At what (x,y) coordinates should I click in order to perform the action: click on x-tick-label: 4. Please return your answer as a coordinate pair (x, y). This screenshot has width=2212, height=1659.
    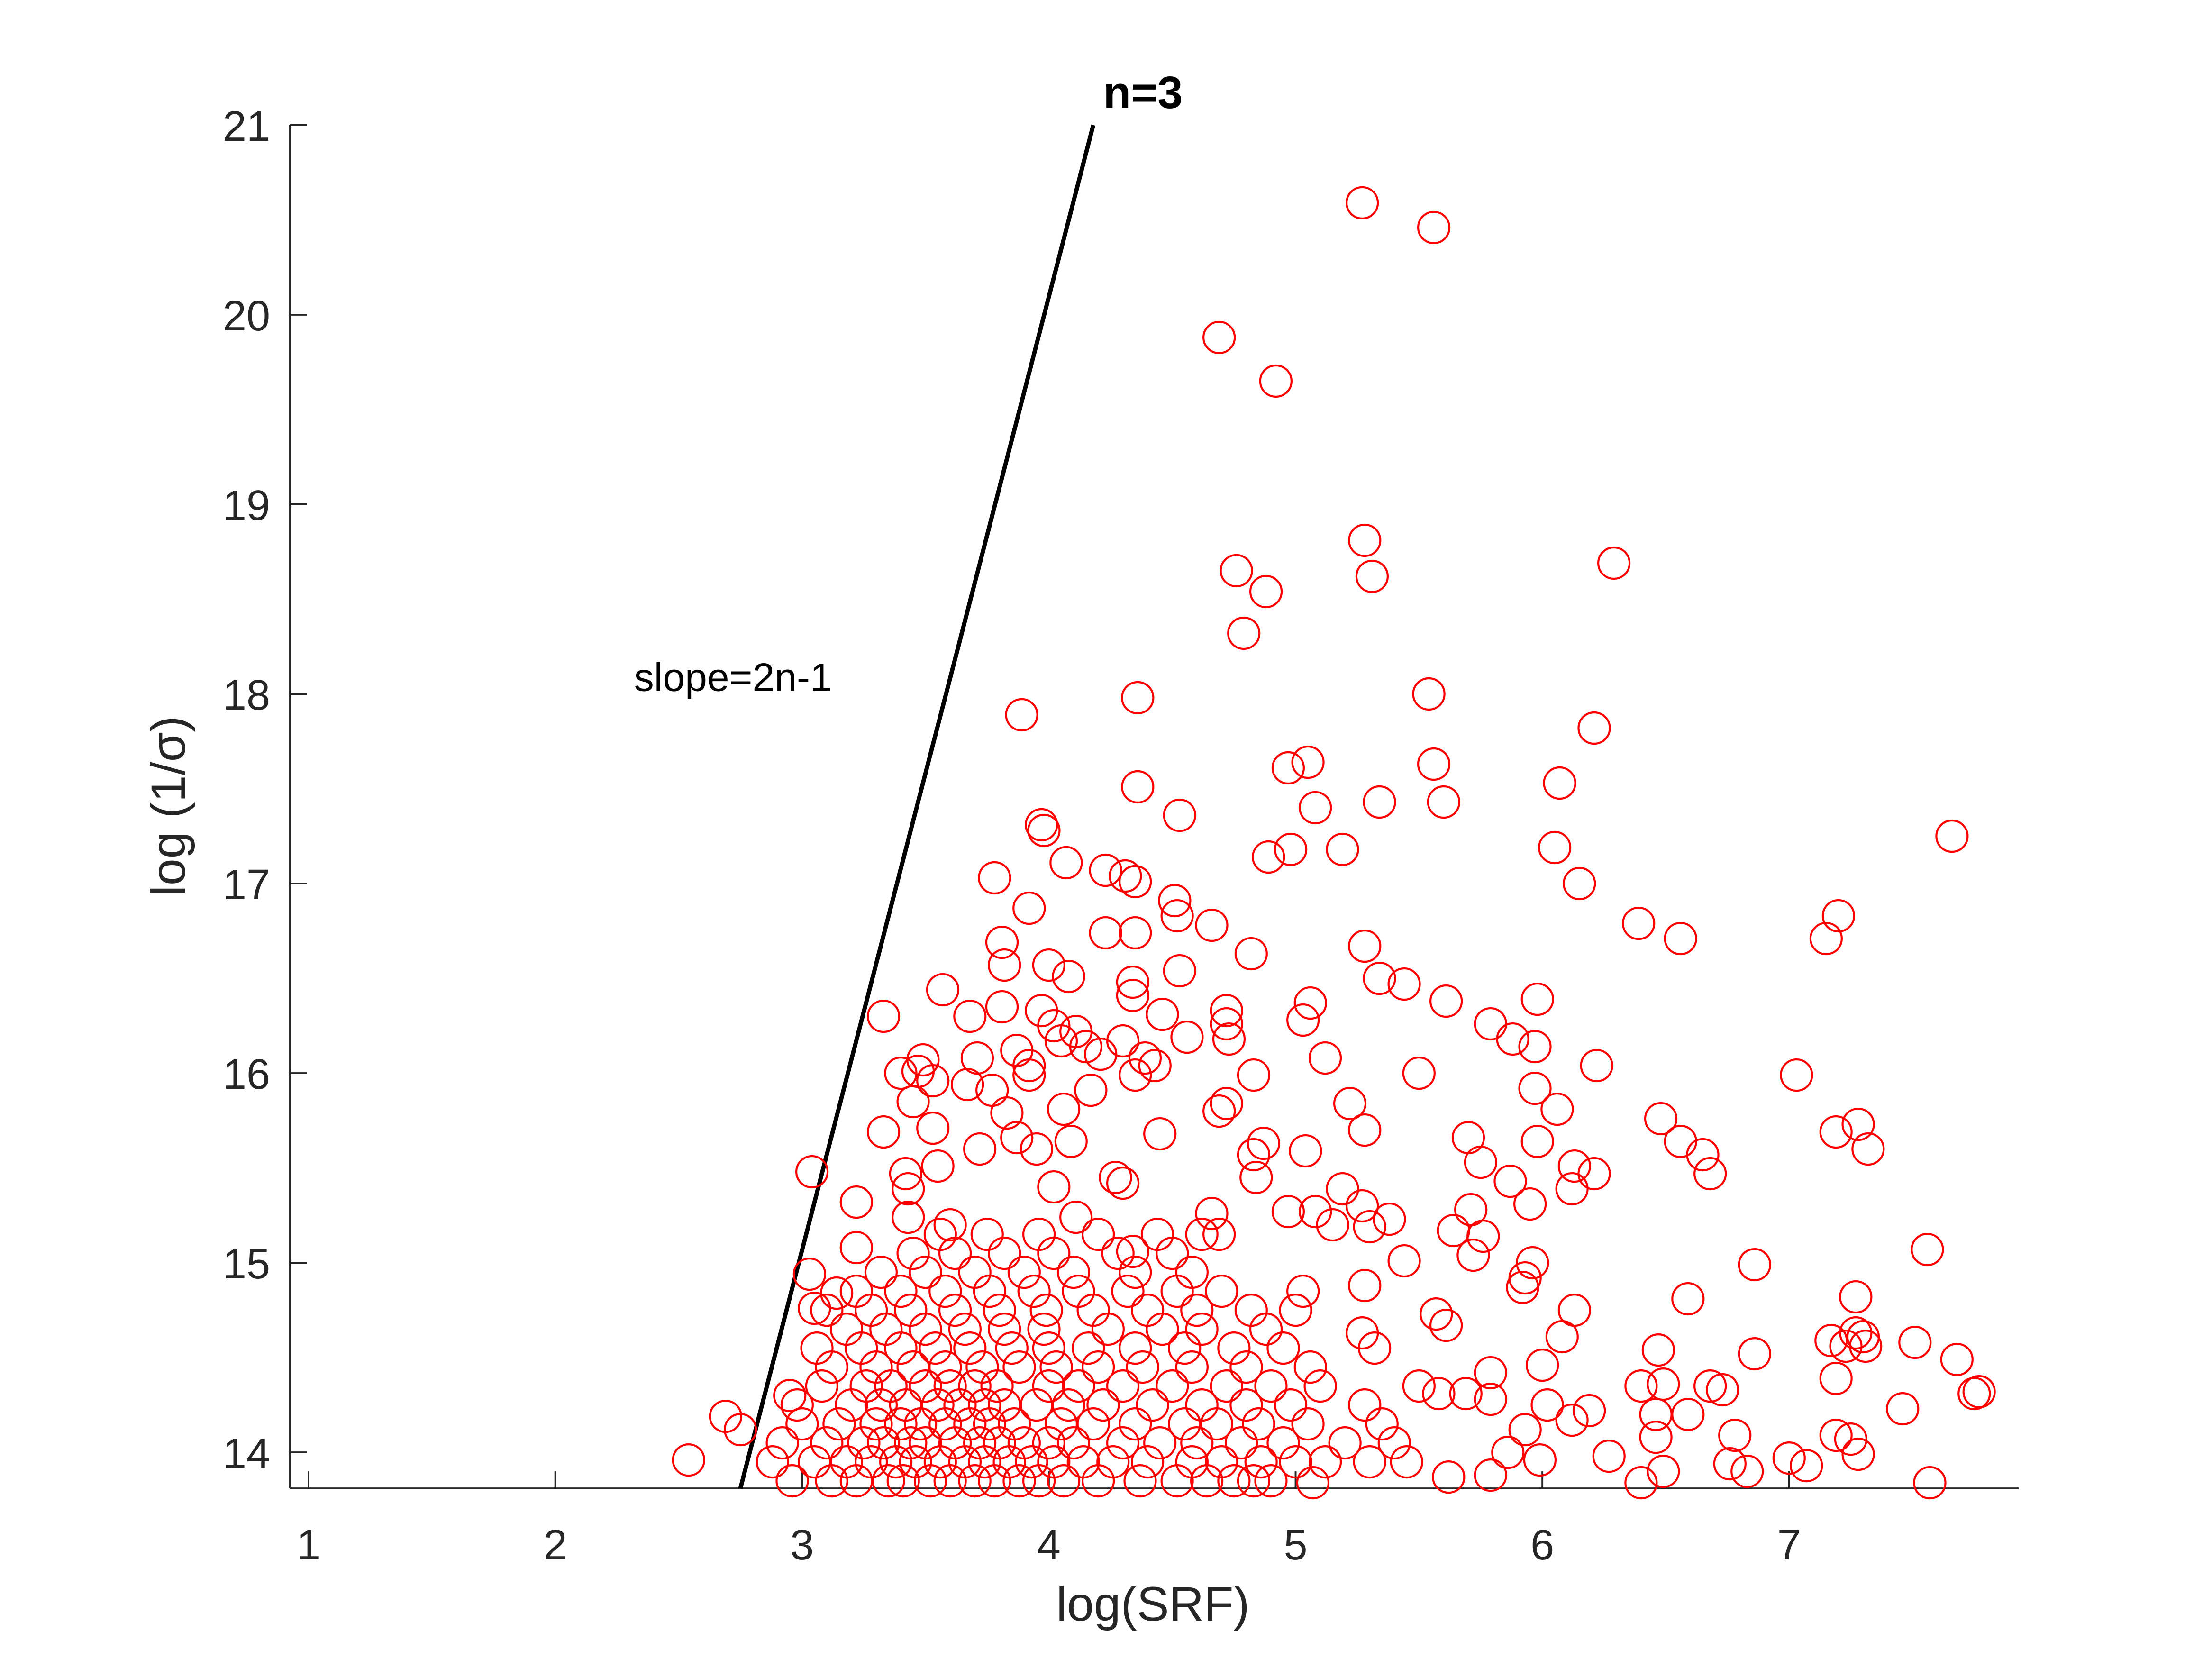
    Looking at the image, I should click on (1049, 1545).